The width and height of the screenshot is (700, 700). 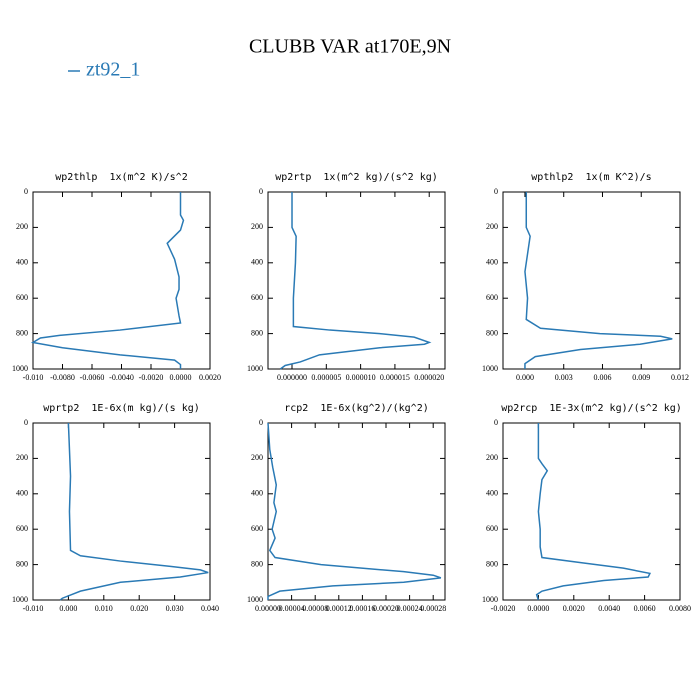 What do you see at coordinates (609, 608) in the screenshot?
I see `x-tick-label: 0.0040` at bounding box center [609, 608].